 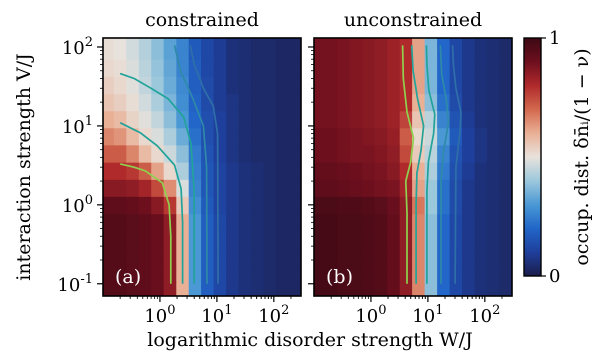 I want to click on y-tick-label: 100, so click(x=77, y=205).